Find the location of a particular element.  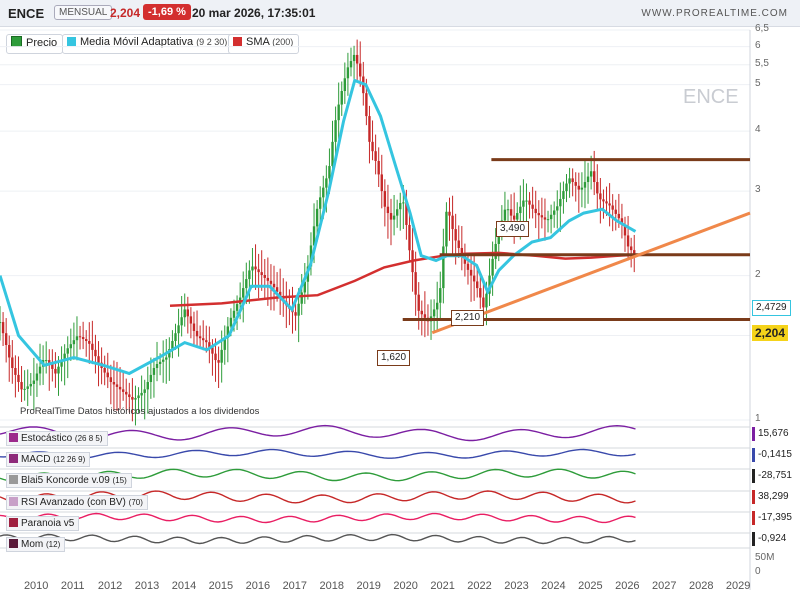

y-tick-label: 6 is located at coordinates (758, 45).